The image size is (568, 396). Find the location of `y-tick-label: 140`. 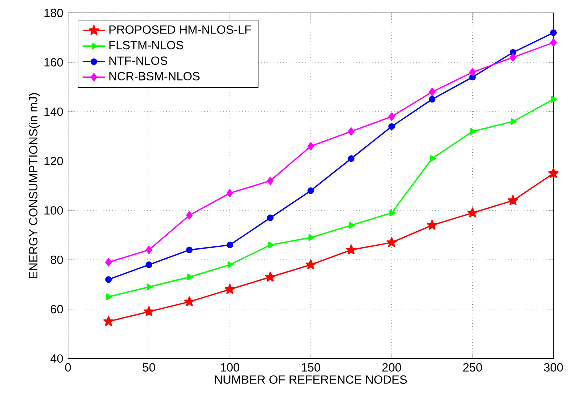

y-tick-label: 140 is located at coordinates (54, 112).